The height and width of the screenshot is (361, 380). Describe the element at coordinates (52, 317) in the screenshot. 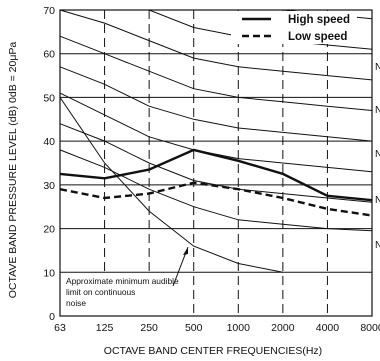

I see `y-tick-label: 0` at that location.